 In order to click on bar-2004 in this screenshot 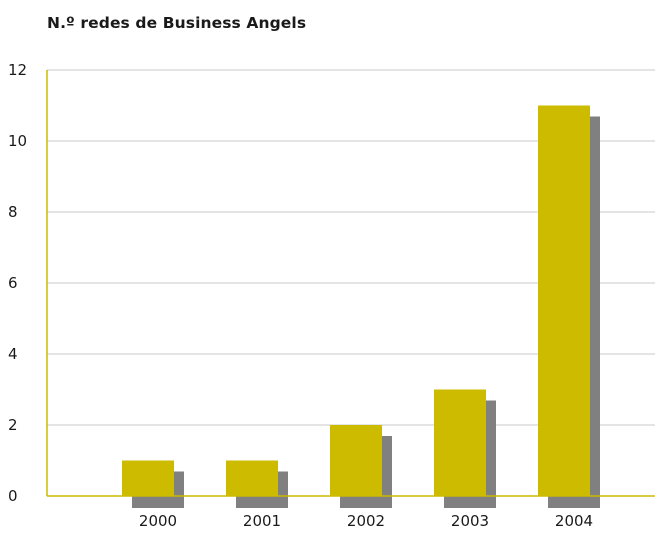, I will do `click(564, 300)`.